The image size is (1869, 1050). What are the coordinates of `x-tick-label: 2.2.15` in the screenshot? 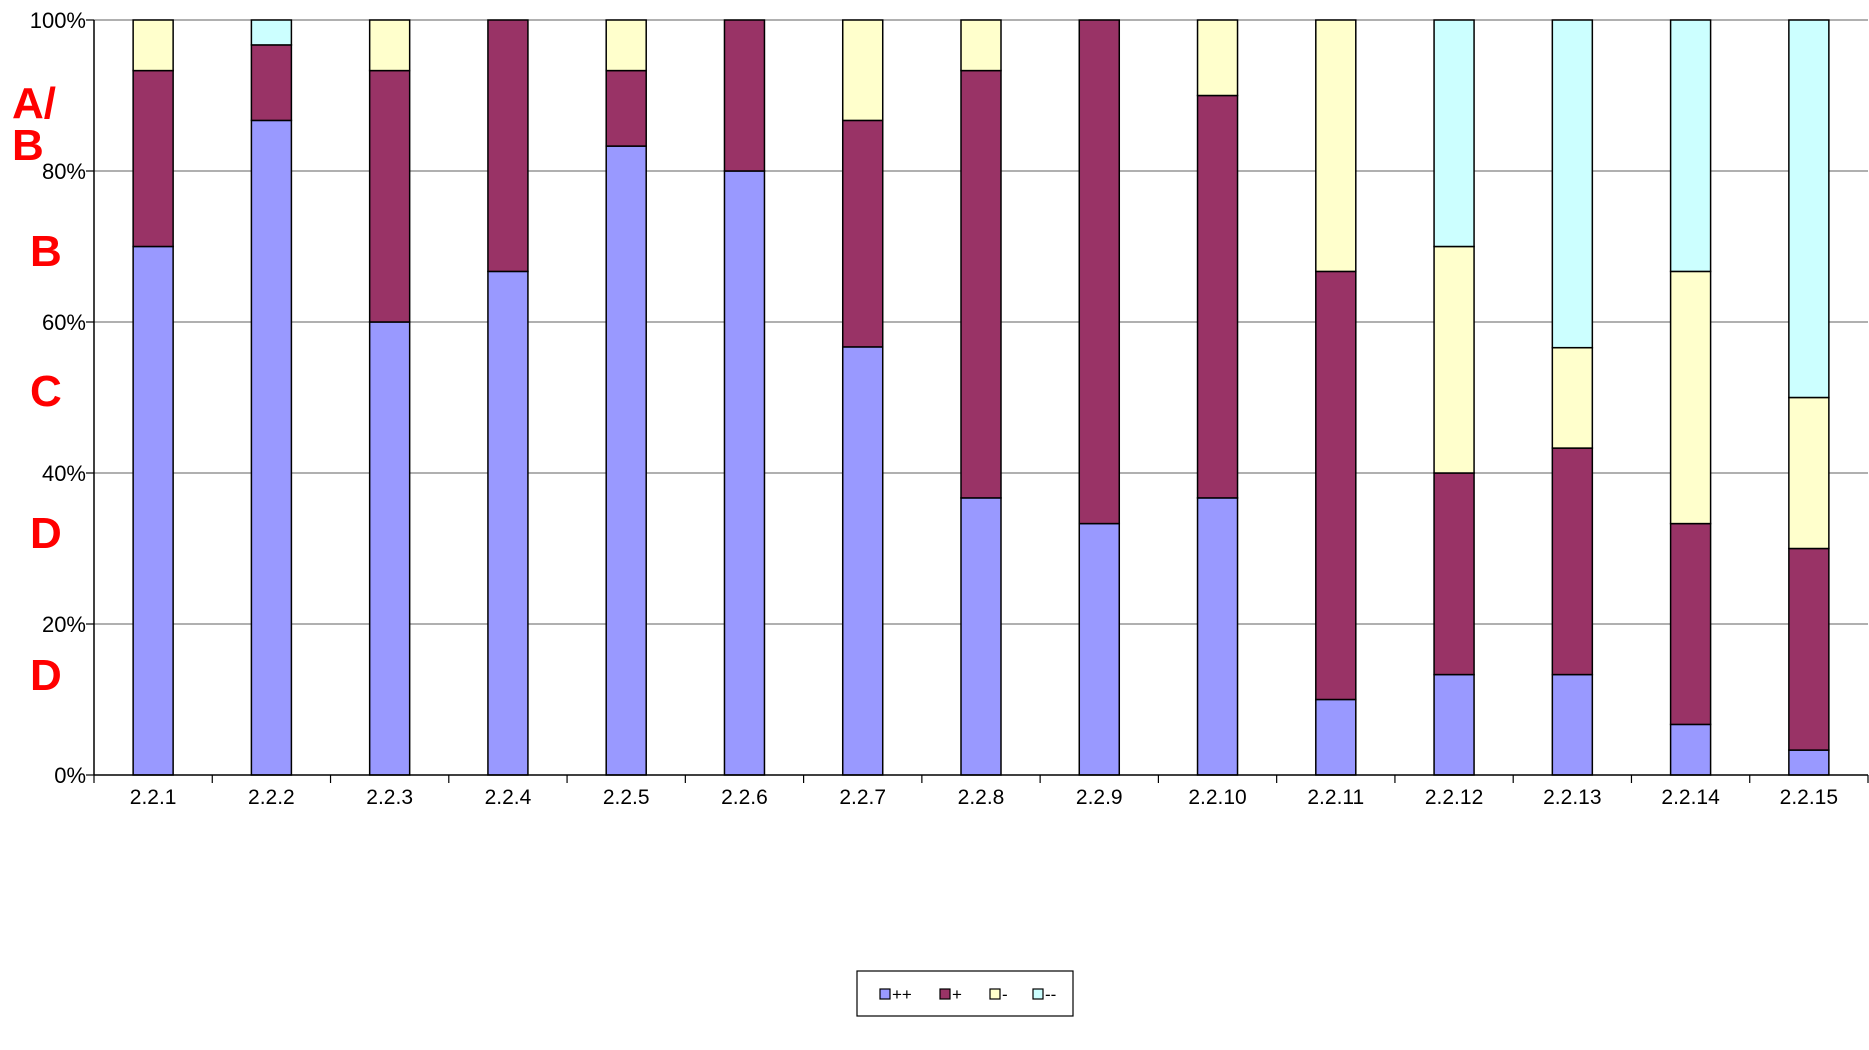 It's located at (1809, 797).